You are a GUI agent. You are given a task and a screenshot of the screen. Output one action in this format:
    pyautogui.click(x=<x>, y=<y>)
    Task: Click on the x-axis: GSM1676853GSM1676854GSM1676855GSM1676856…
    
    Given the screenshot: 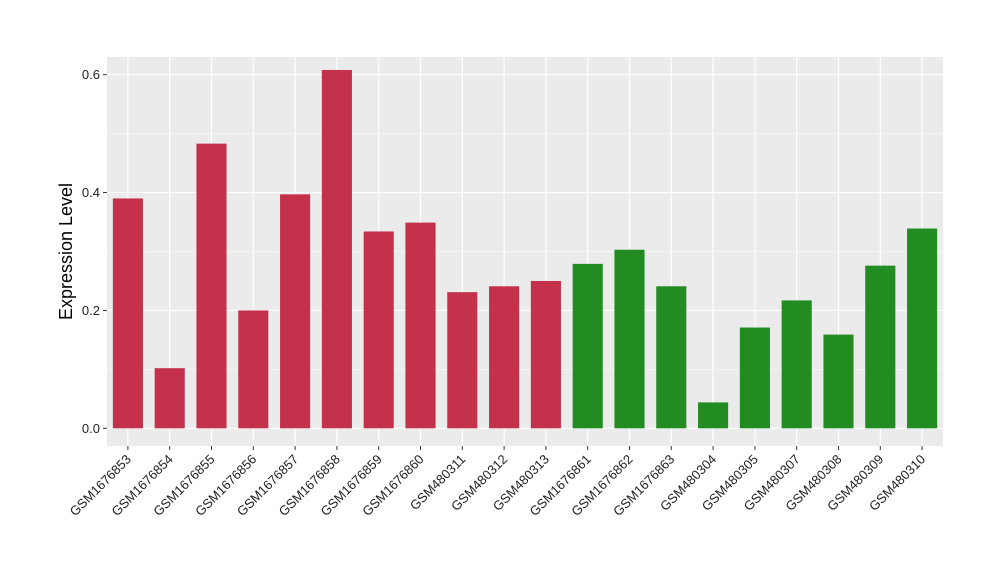 What is the action you would take?
    pyautogui.click(x=497, y=482)
    